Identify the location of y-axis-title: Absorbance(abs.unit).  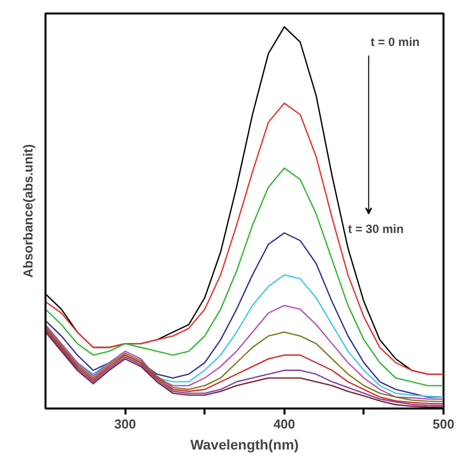
(28, 211).